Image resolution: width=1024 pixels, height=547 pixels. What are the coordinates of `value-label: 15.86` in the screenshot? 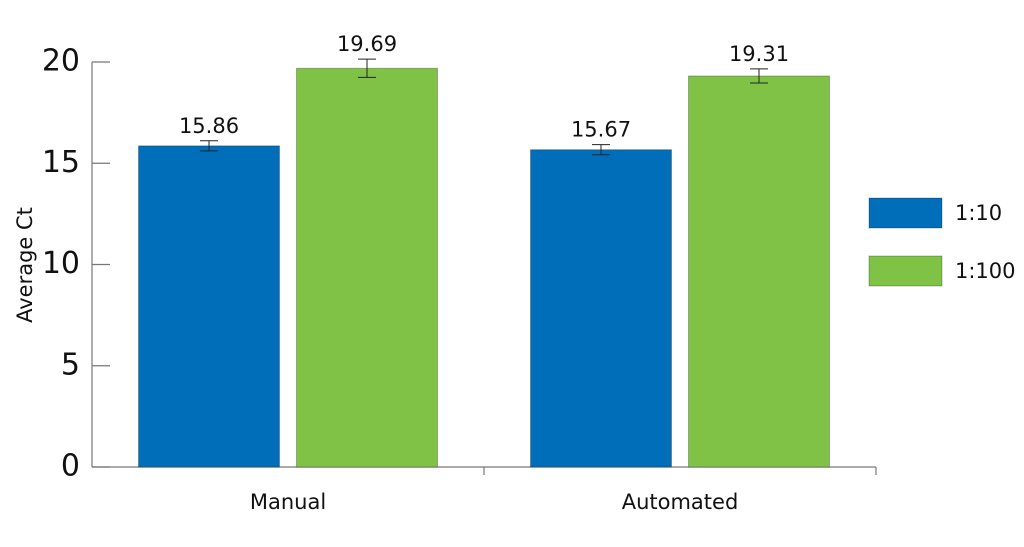 It's located at (209, 126).